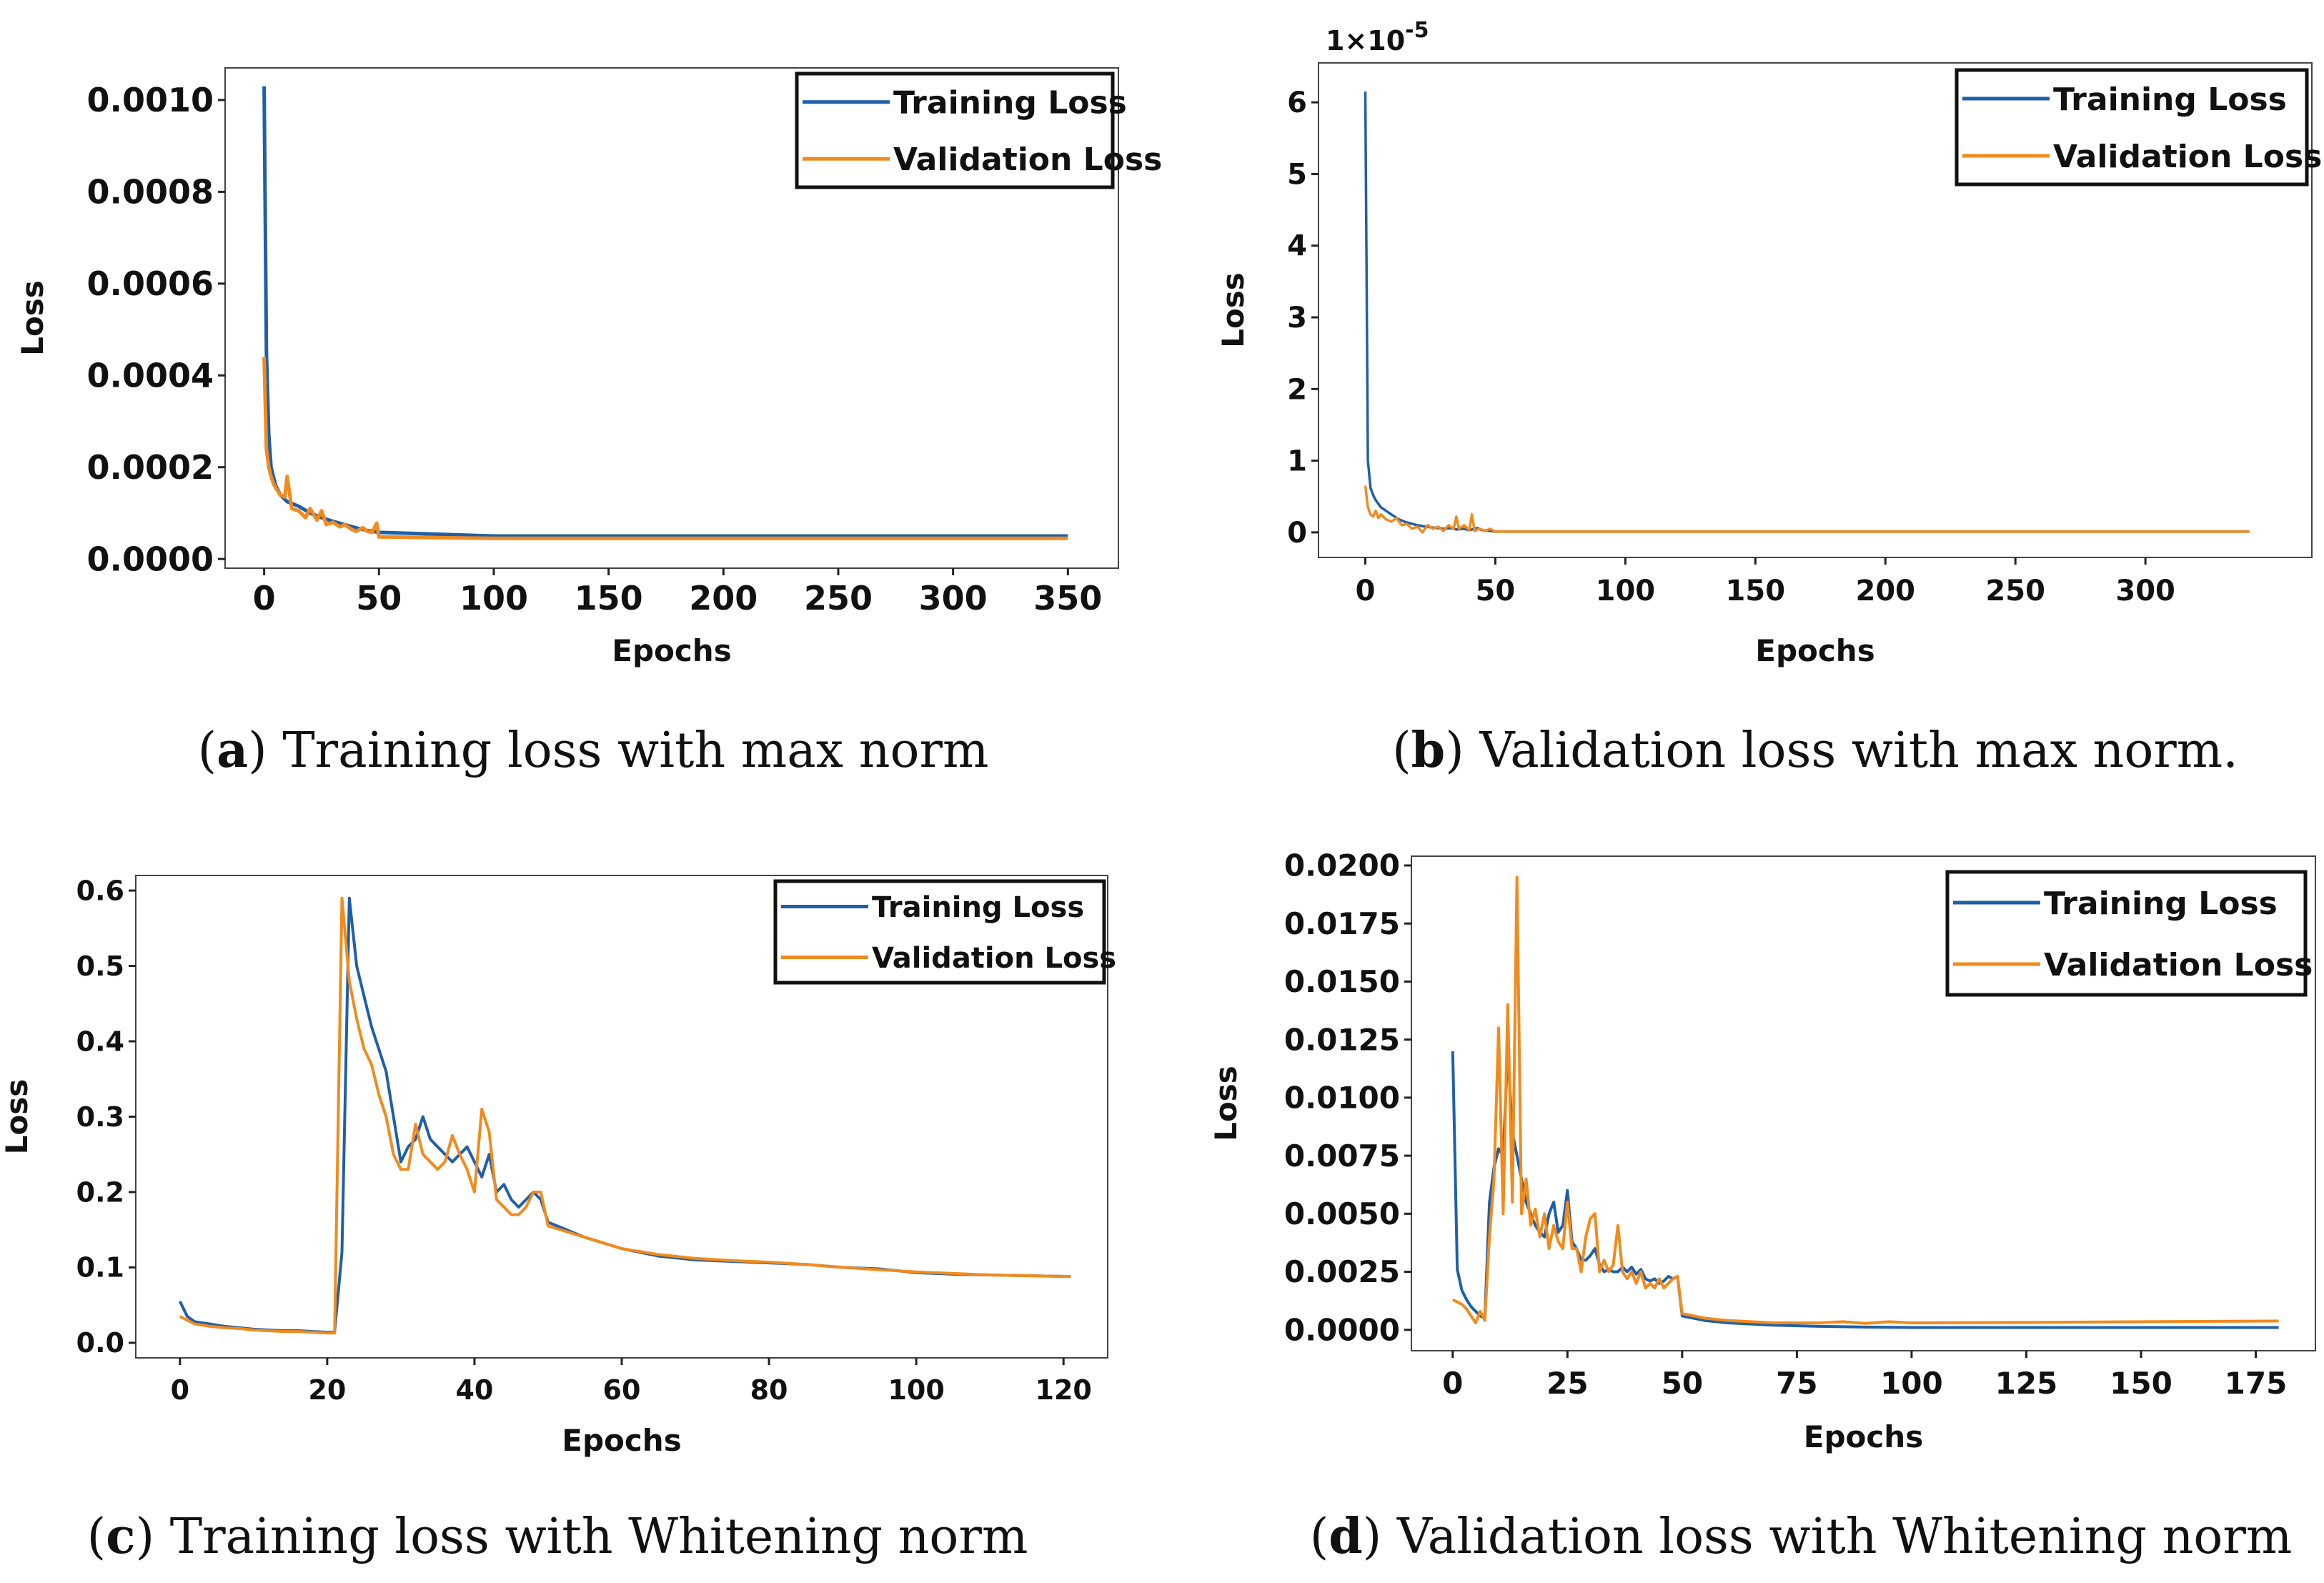 The width and height of the screenshot is (2324, 1583). I want to click on y-tick-label: 1, so click(1297, 461).